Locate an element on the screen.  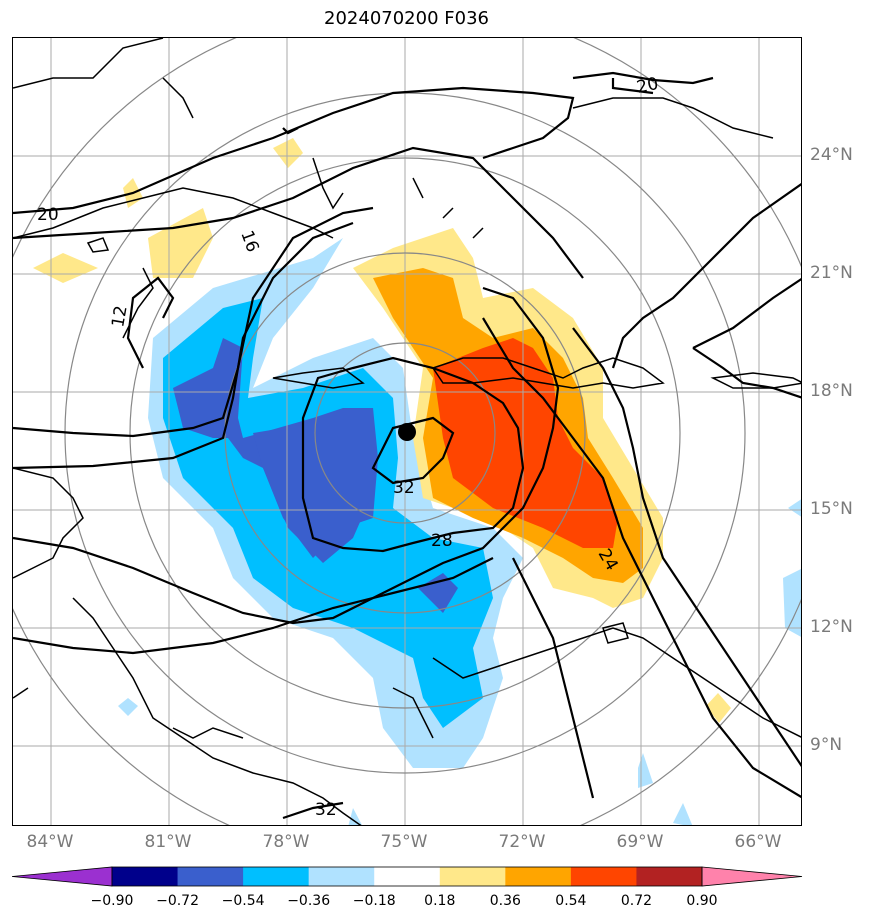
colorbar-extend-high is located at coordinates (752, 876).